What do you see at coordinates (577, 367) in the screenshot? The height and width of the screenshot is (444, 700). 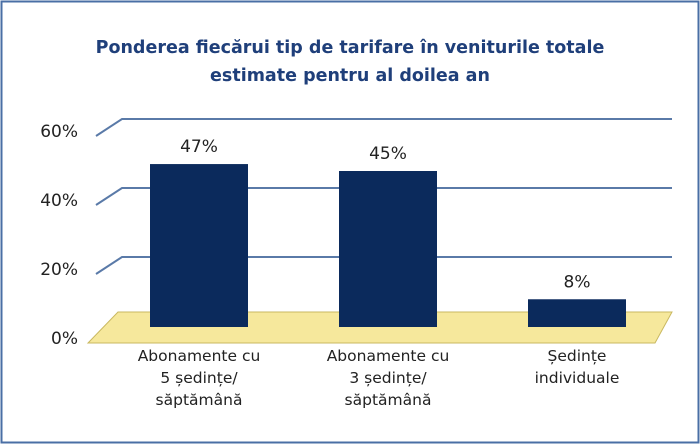 I see `x-tick-label: Ședințe individuale` at bounding box center [577, 367].